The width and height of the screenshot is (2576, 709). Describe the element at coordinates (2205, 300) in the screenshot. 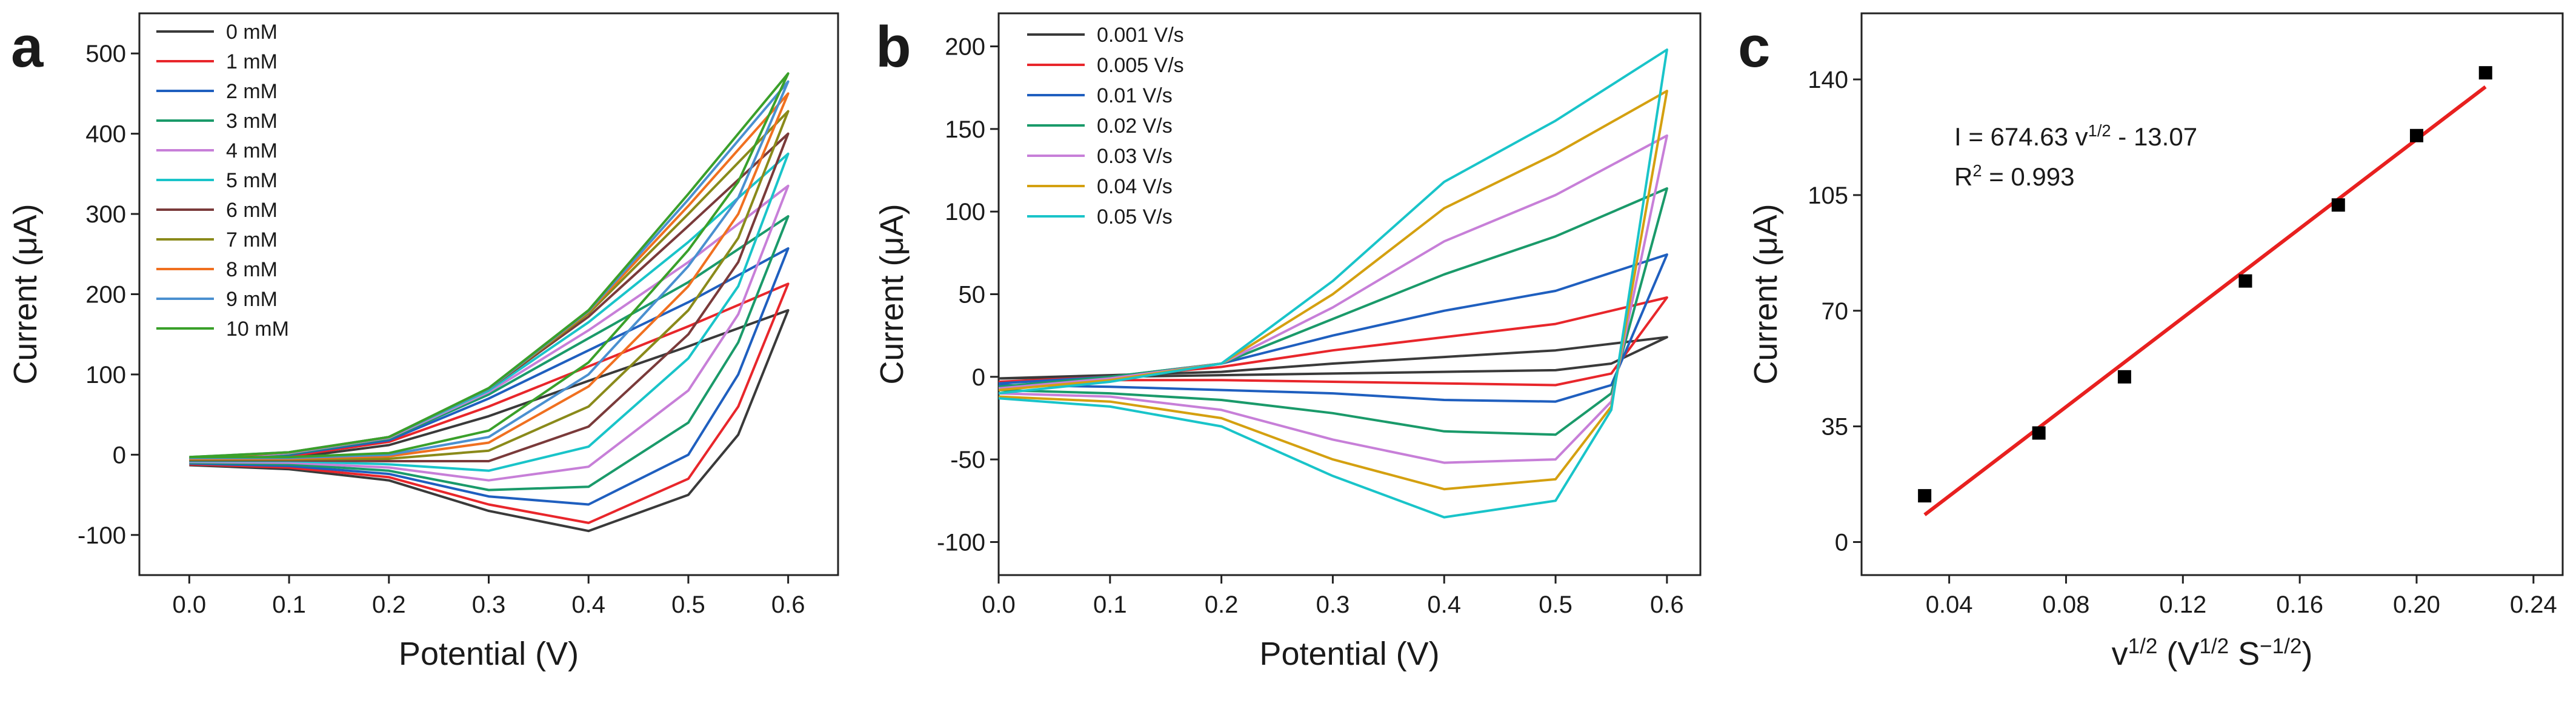

I see `fit-line` at that location.